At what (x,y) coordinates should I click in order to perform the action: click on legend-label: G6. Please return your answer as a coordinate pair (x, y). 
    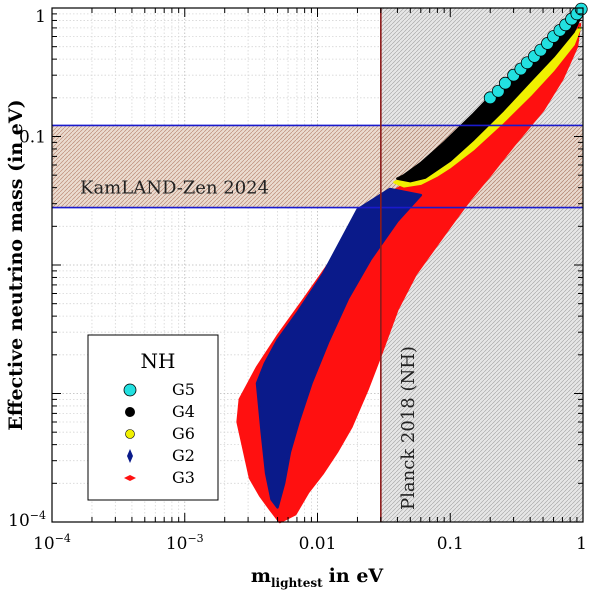
    Looking at the image, I should click on (183, 433).